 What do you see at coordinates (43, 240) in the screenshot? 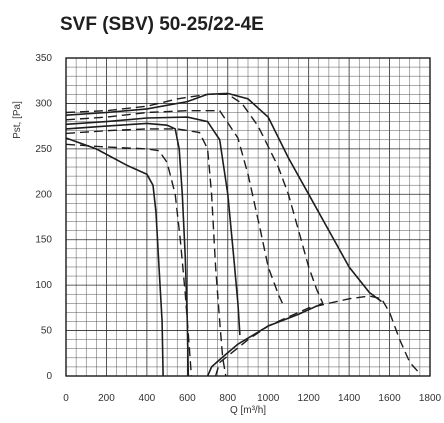
I see `y-tick-label: 150` at bounding box center [43, 240].